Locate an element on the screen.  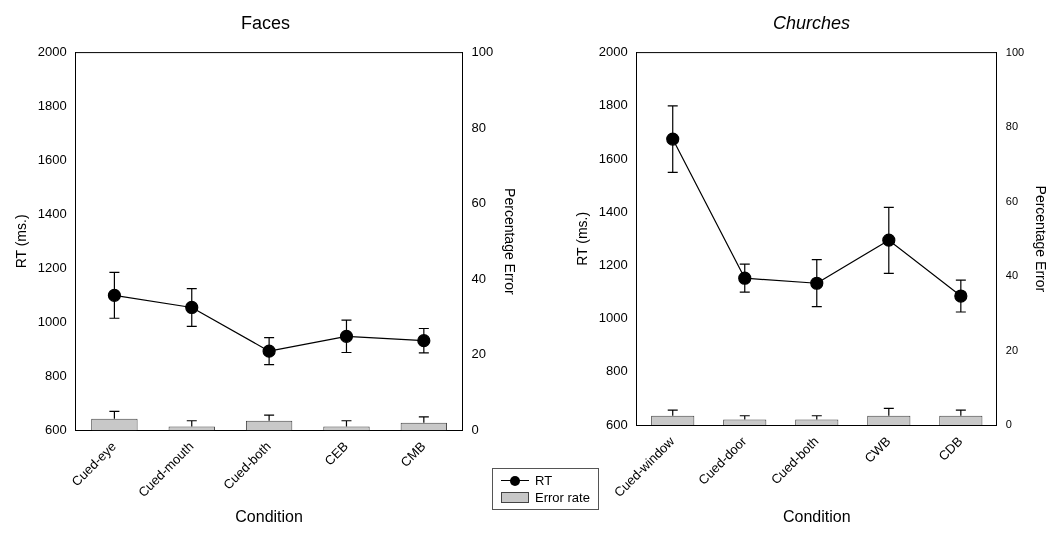
legend-label: RT is located at coordinates (544, 480).